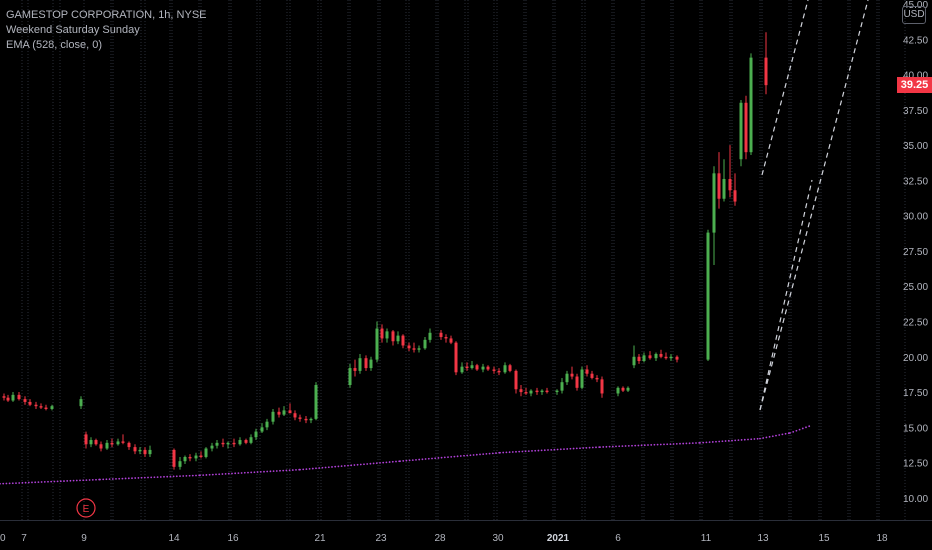  Describe the element at coordinates (763, 538) in the screenshot. I see `x-tick-label-11: 13` at that location.